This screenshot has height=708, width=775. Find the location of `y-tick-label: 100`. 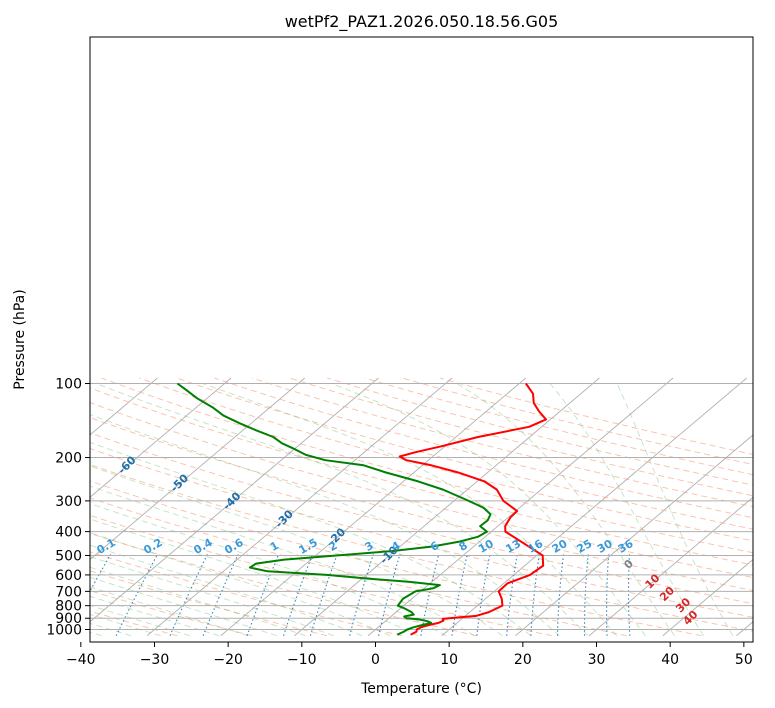

y-tick-label: 100 is located at coordinates (68, 385).